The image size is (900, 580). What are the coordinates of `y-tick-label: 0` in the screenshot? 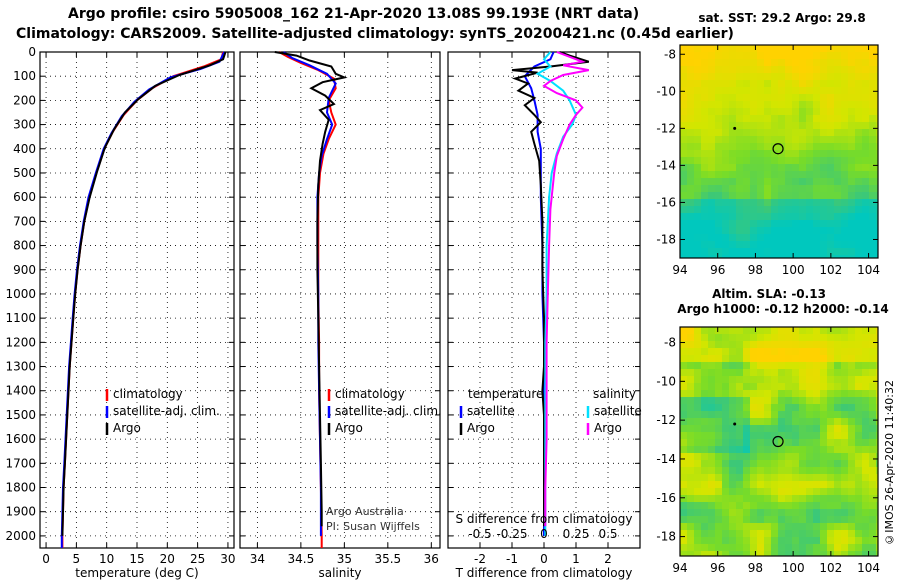 It's located at (32, 52).